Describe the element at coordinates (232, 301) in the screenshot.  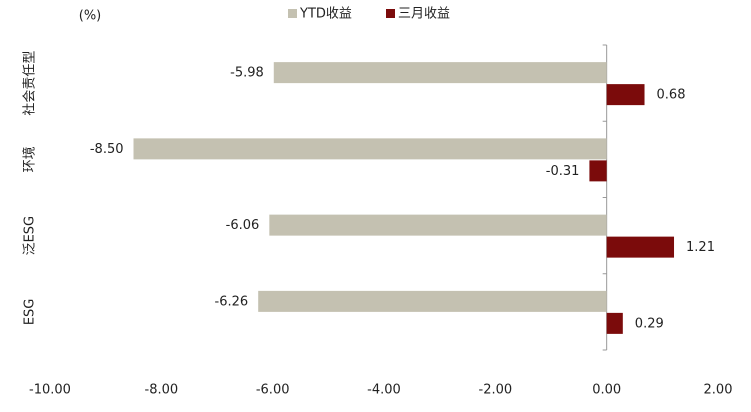
I see `value-label: -6.26` at that location.